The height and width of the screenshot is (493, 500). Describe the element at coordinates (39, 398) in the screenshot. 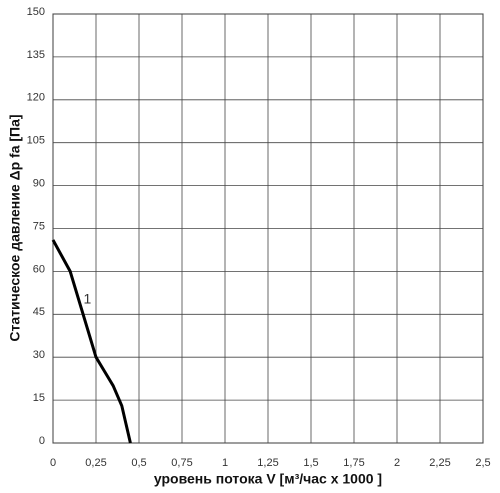

I see `y-tick-label: 15` at that location.